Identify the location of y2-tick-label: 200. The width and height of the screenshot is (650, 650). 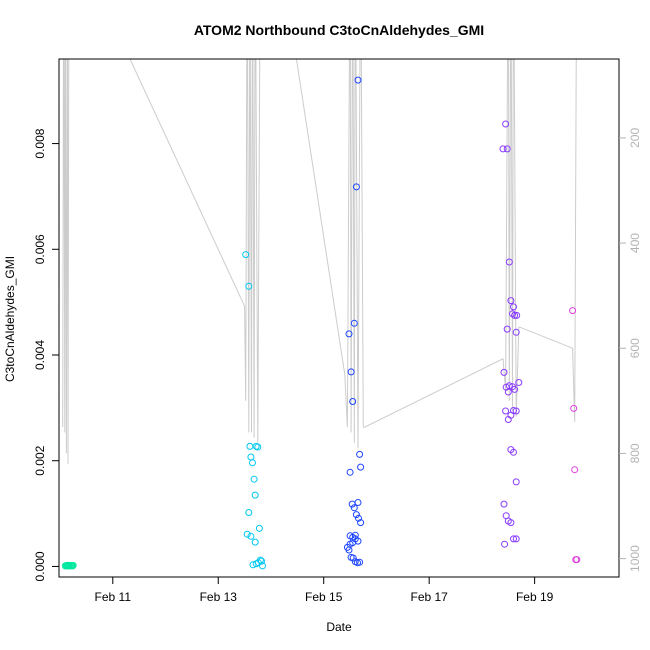
(635, 138).